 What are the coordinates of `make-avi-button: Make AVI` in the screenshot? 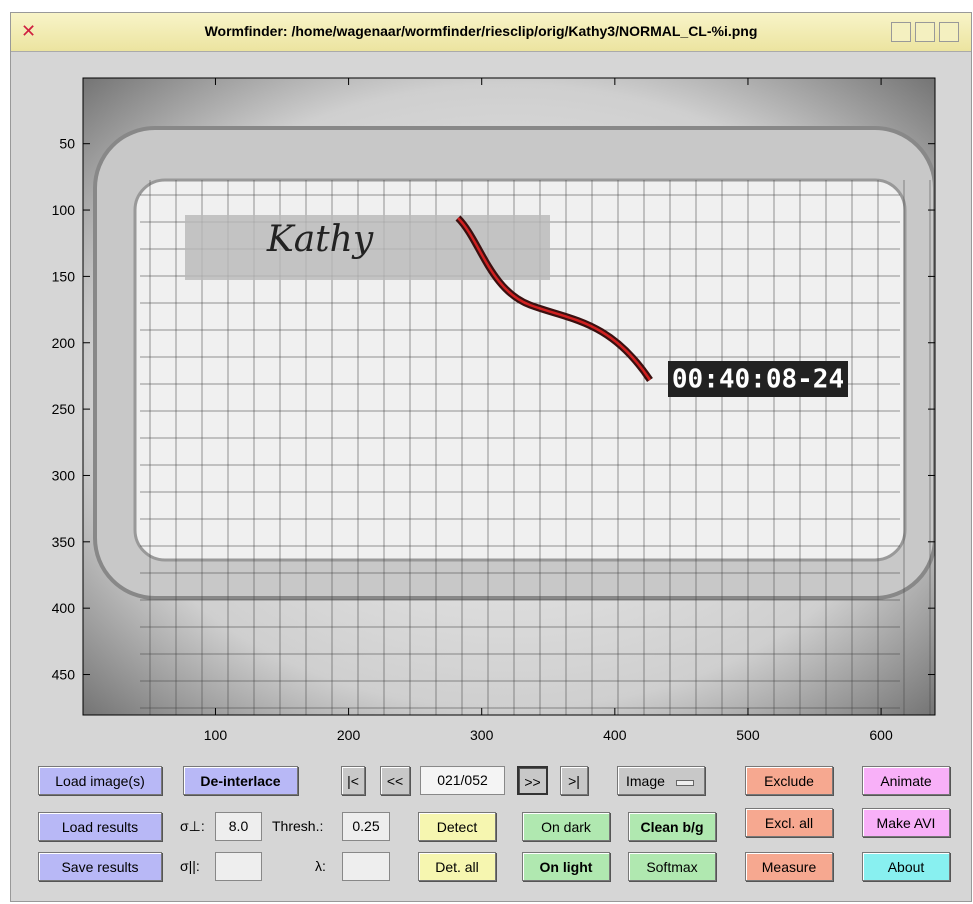 It's located at (906, 822).